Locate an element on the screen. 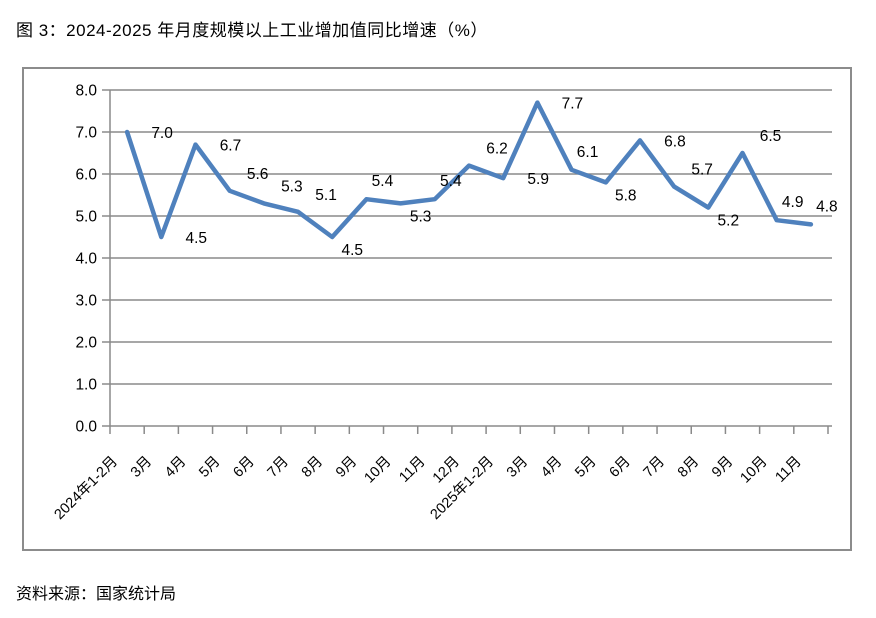 Image resolution: width=876 pixels, height=618 pixels. source-note: 资料来源：国家统计局 is located at coordinates (96, 594).